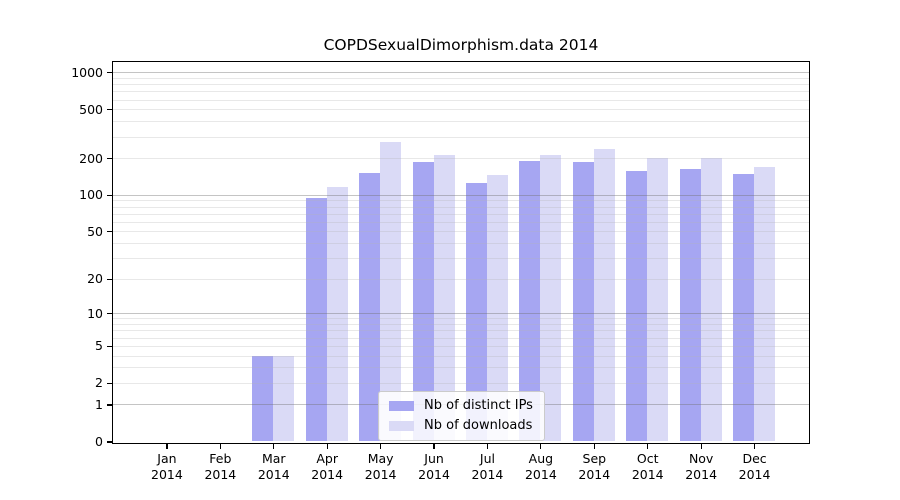 The width and height of the screenshot is (900, 500). I want to click on x-tick-label: Apr 2014, so click(327, 466).